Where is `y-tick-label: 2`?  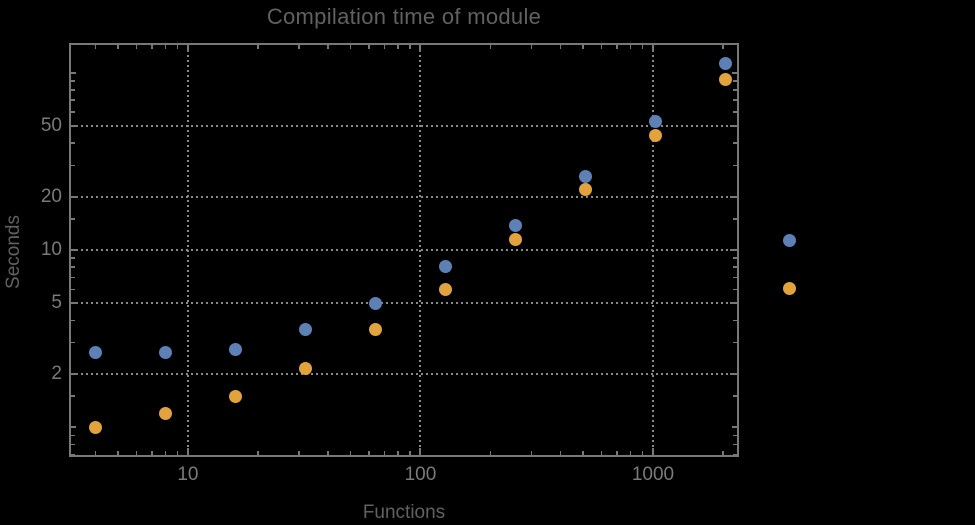
y-tick-label: 2 is located at coordinates (56, 373).